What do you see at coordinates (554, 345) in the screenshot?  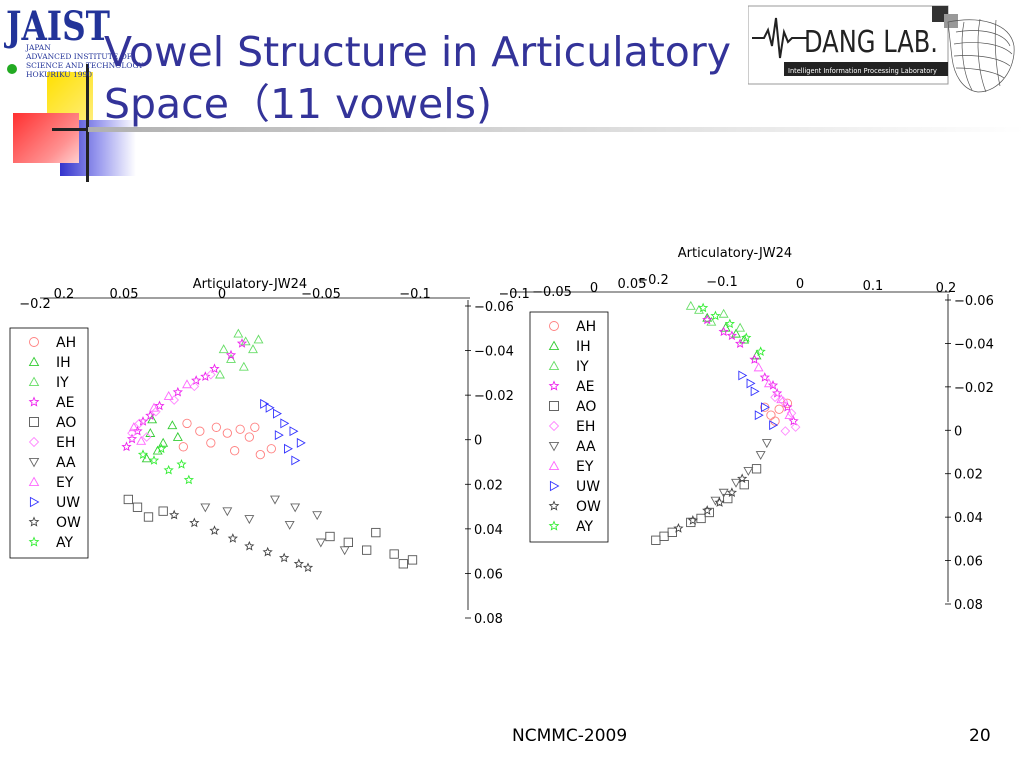 I see `legend-marker-ih` at bounding box center [554, 345].